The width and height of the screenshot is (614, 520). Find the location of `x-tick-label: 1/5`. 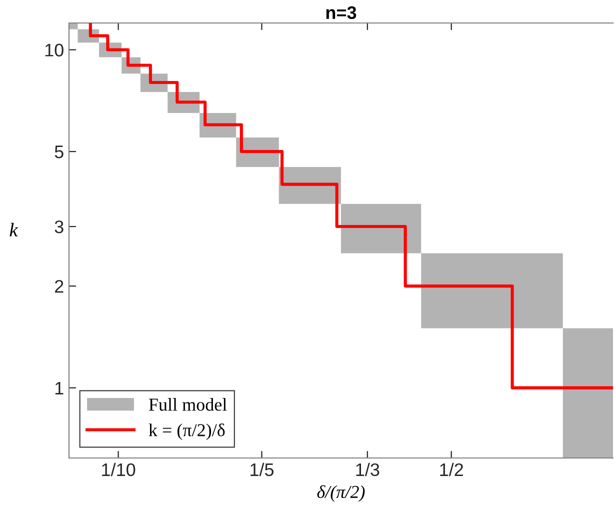

x-tick-label: 1/5 is located at coordinates (262, 469).